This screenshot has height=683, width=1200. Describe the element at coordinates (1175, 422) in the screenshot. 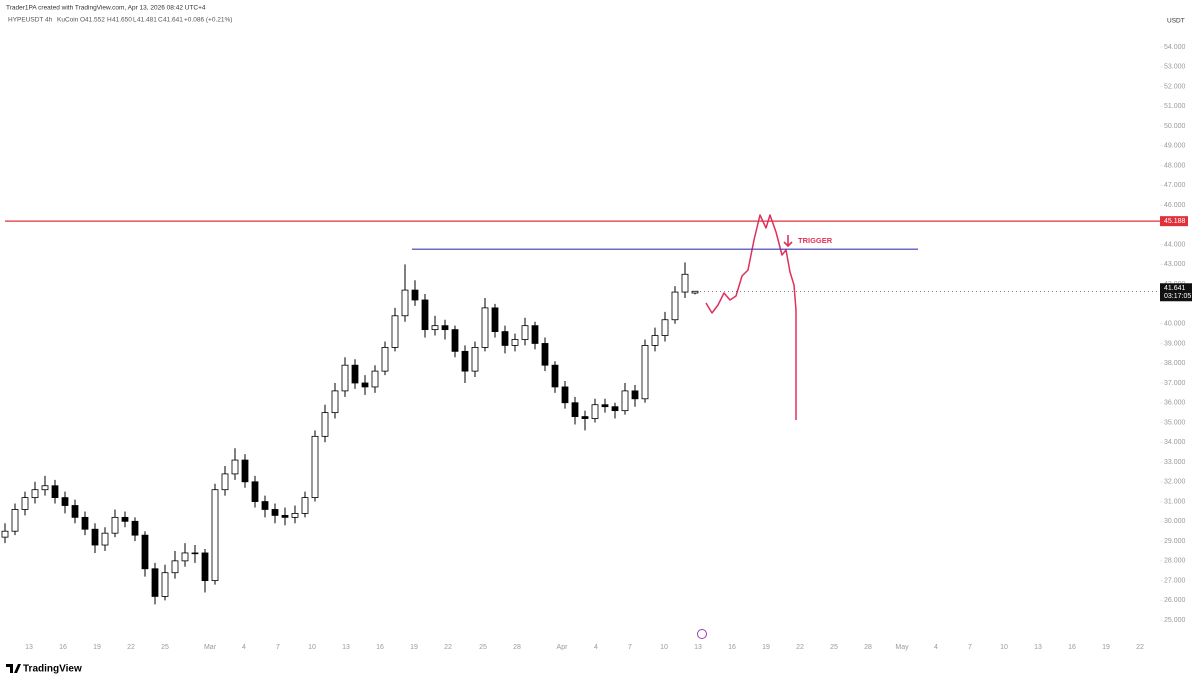

I see `y-tick-label: 35.000` at that location.